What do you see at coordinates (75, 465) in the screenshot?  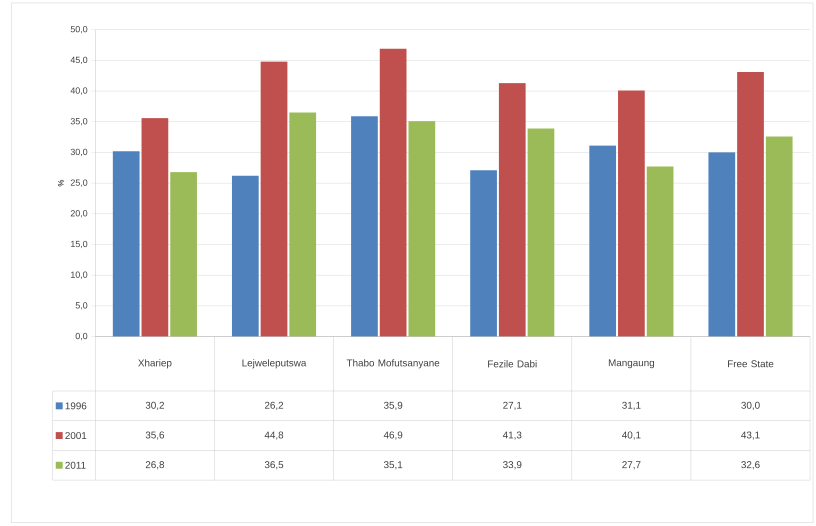 I see `legend-label: 2011` at bounding box center [75, 465].